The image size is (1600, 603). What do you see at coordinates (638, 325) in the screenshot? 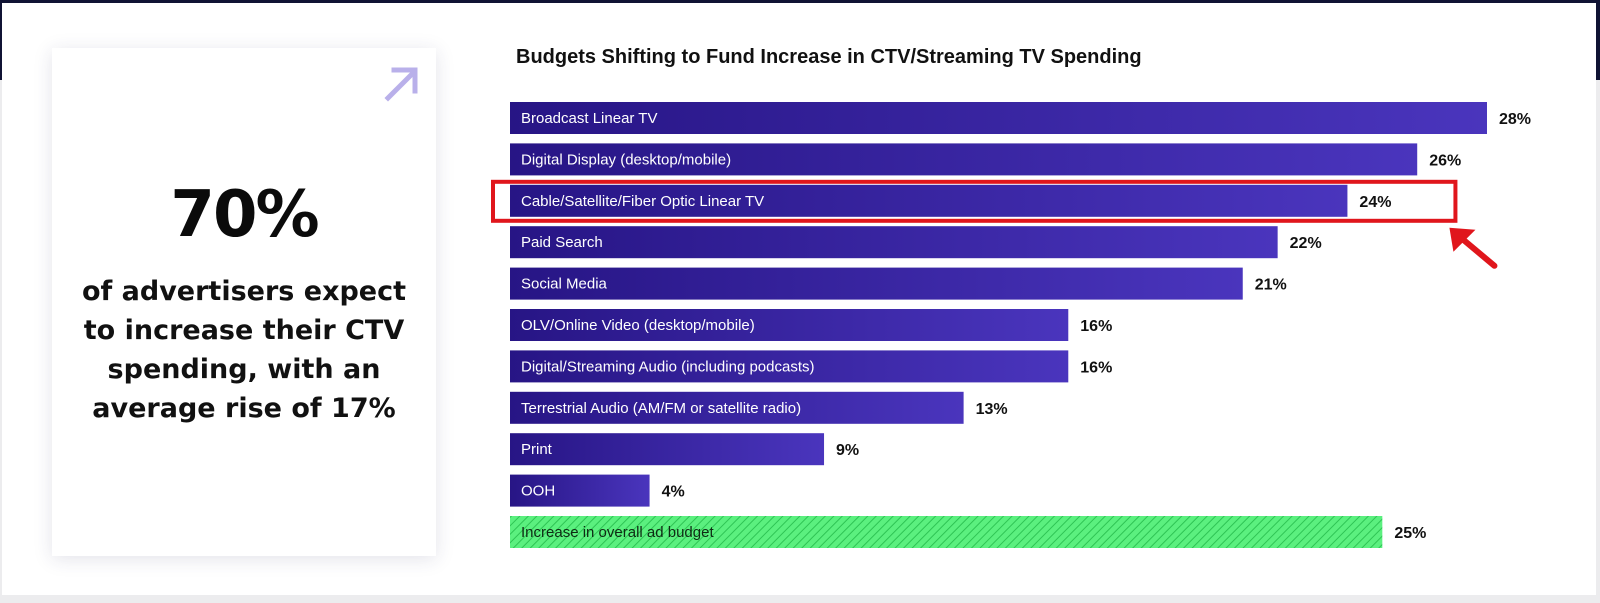
I see `bar-category-label: OLV/Online Video (desktop/mobile)` at bounding box center [638, 325].